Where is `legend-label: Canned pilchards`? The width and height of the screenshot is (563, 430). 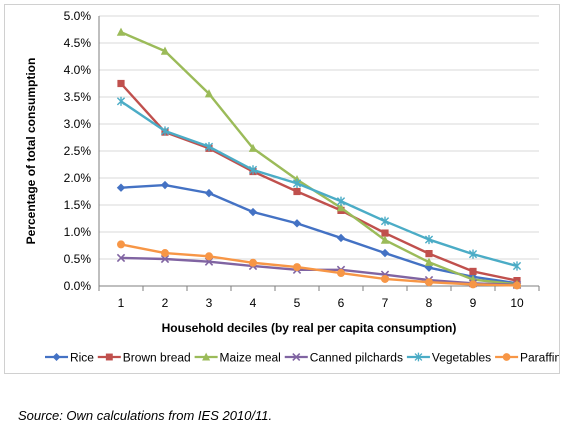
legend-label: Canned pilchards is located at coordinates (356, 357).